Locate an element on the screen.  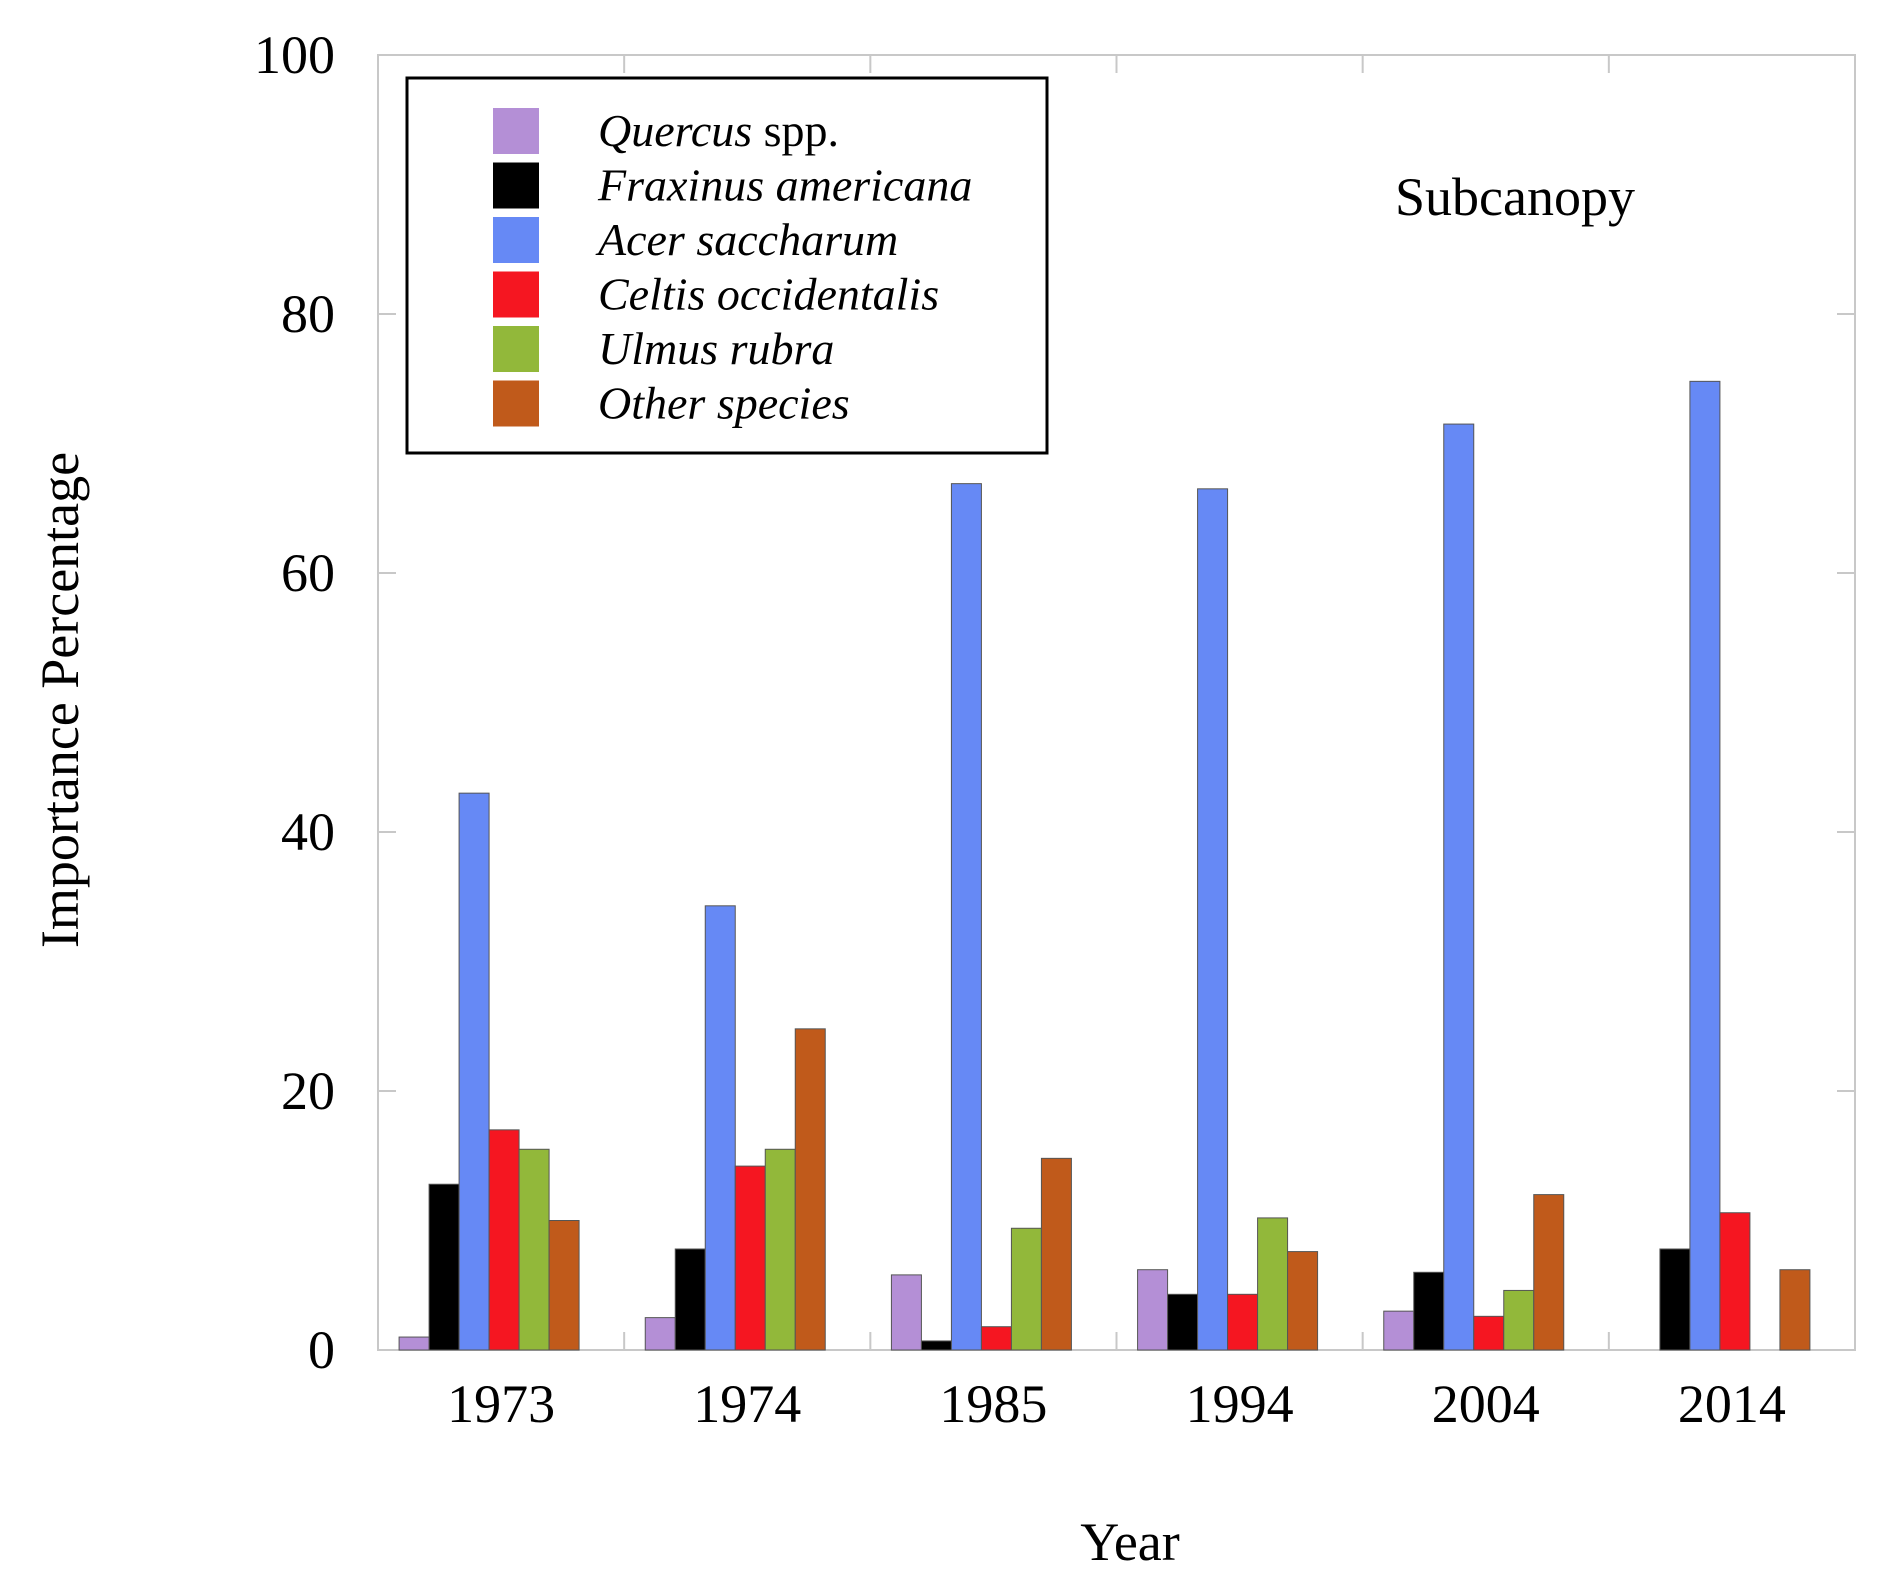
x-axis-title: Year is located at coordinates (1130, 1542).